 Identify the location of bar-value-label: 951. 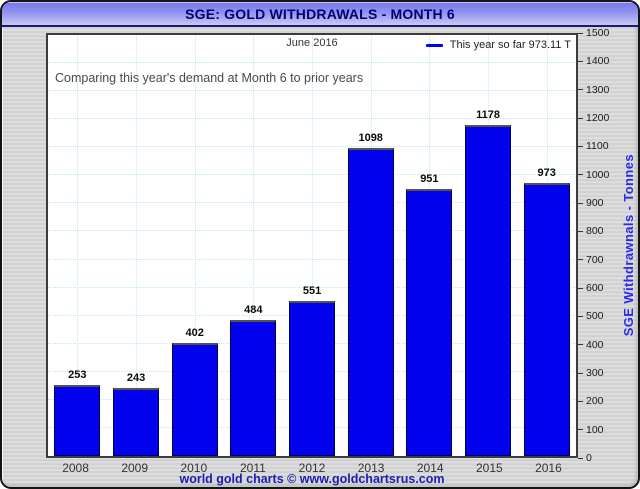
(429, 179).